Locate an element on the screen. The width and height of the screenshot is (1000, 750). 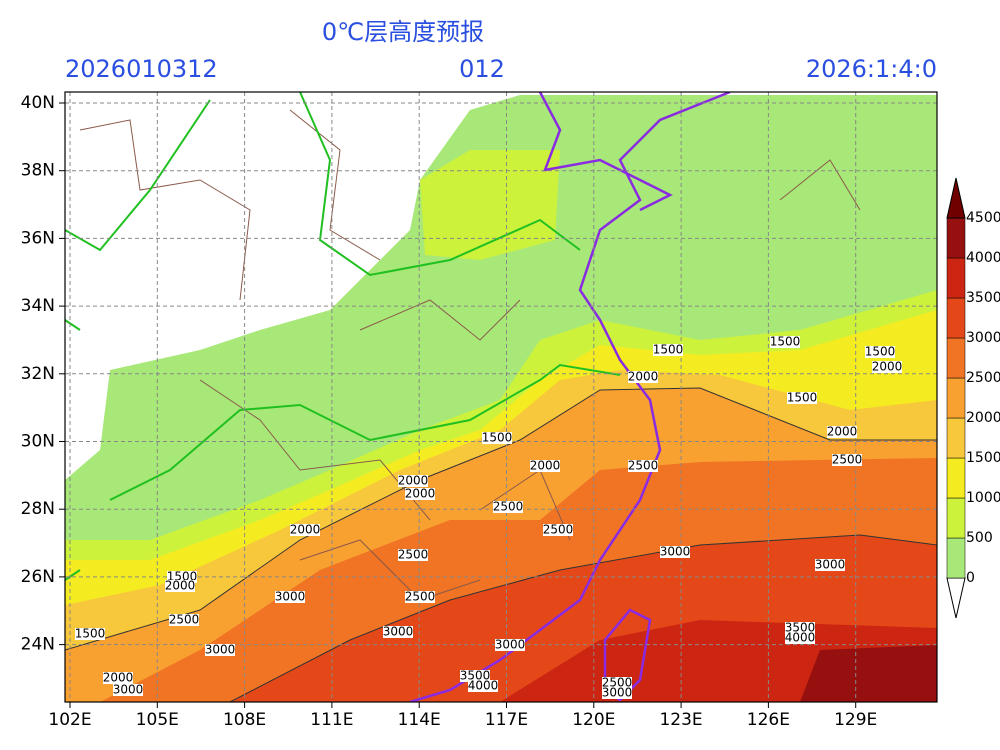
colorbar-label: 4000 is located at coordinates (983, 258).